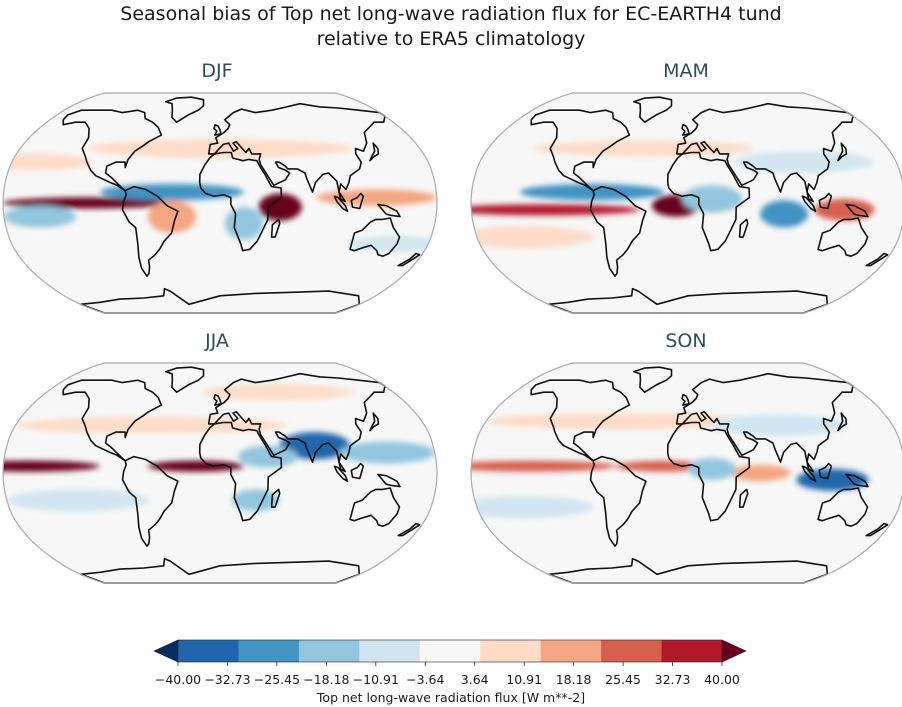  I want to click on colorbar-tick-label: 25.45, so click(623, 679).